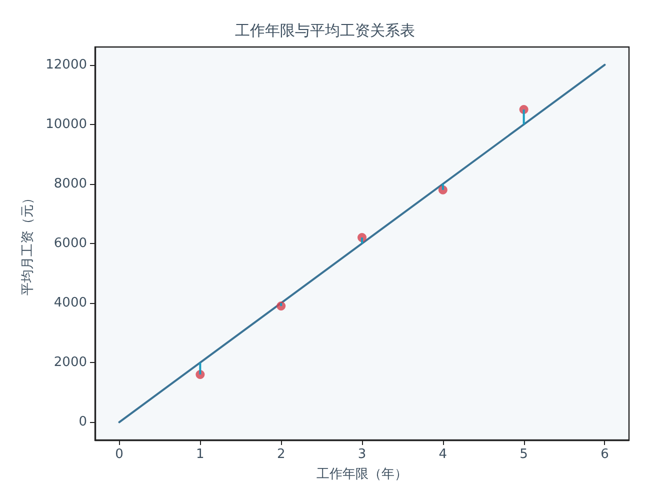  I want to click on x-tick-label: 6, so click(604, 454).